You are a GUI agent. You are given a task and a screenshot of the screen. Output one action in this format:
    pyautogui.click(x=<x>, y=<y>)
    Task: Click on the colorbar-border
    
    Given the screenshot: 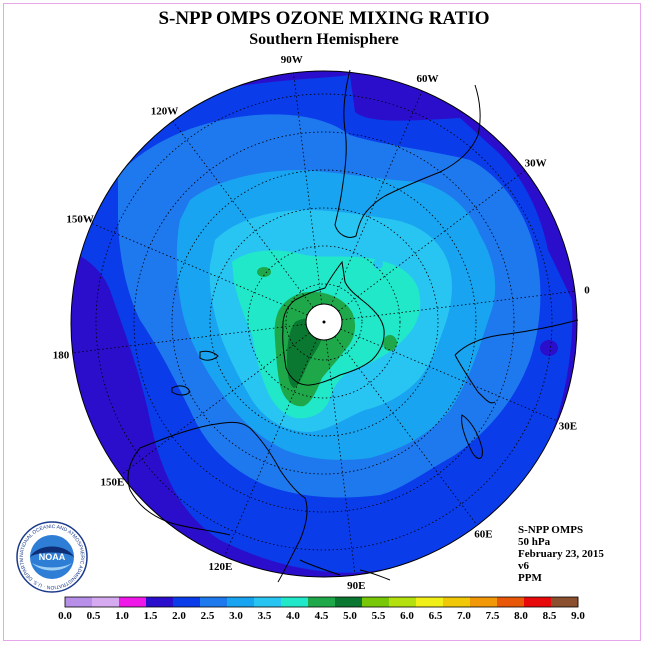 What is the action you would take?
    pyautogui.click(x=321, y=602)
    